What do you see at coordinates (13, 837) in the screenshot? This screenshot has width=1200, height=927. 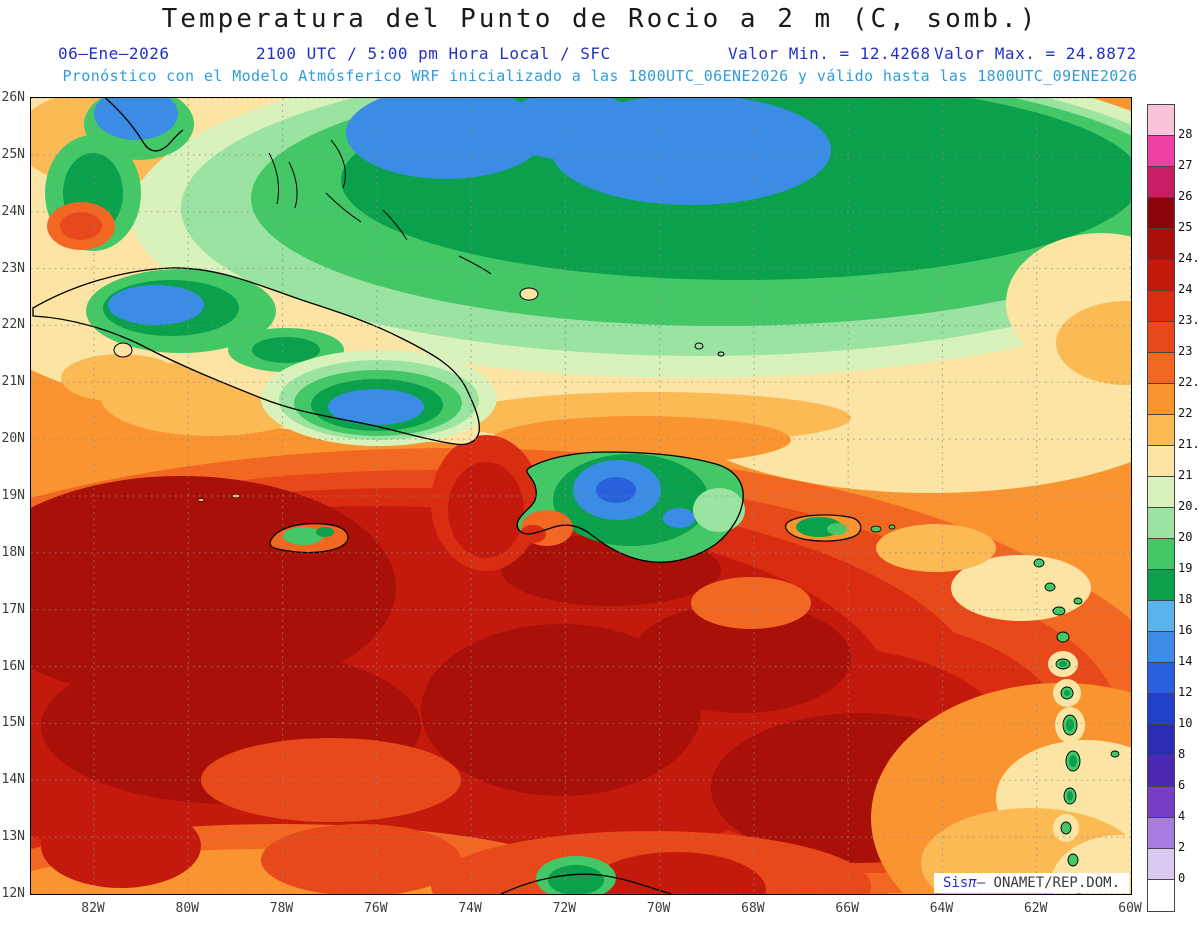 I see `lat-tick-label: 13N` at bounding box center [13, 837].